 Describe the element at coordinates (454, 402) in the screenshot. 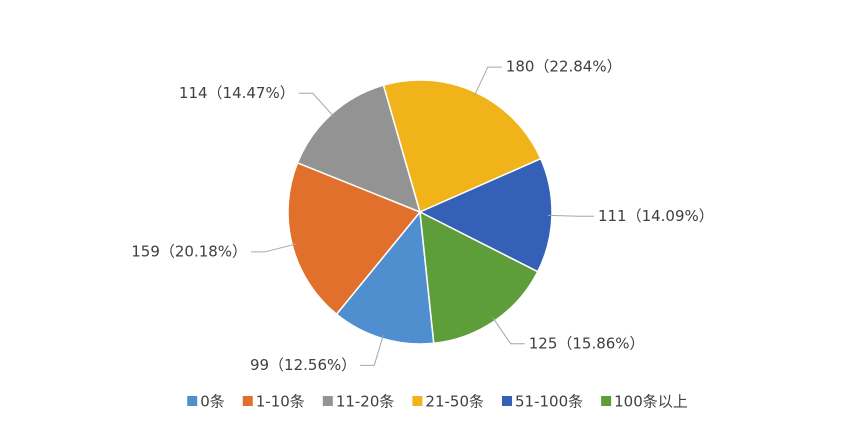

I see `legend-label: 21-50条` at that location.